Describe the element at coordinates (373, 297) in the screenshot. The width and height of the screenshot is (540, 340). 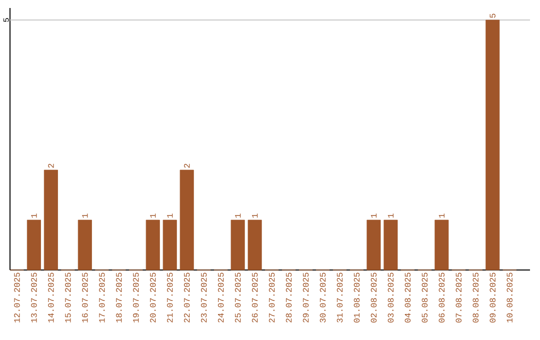
I see `x-tick-label: 02.08.2025` at that location.